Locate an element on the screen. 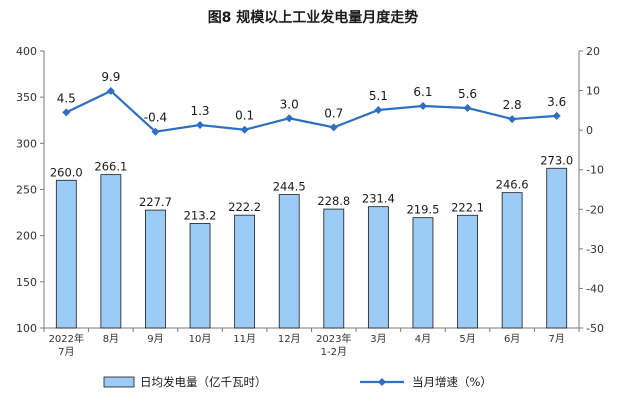  line-value-label: 0.7 is located at coordinates (333, 113).